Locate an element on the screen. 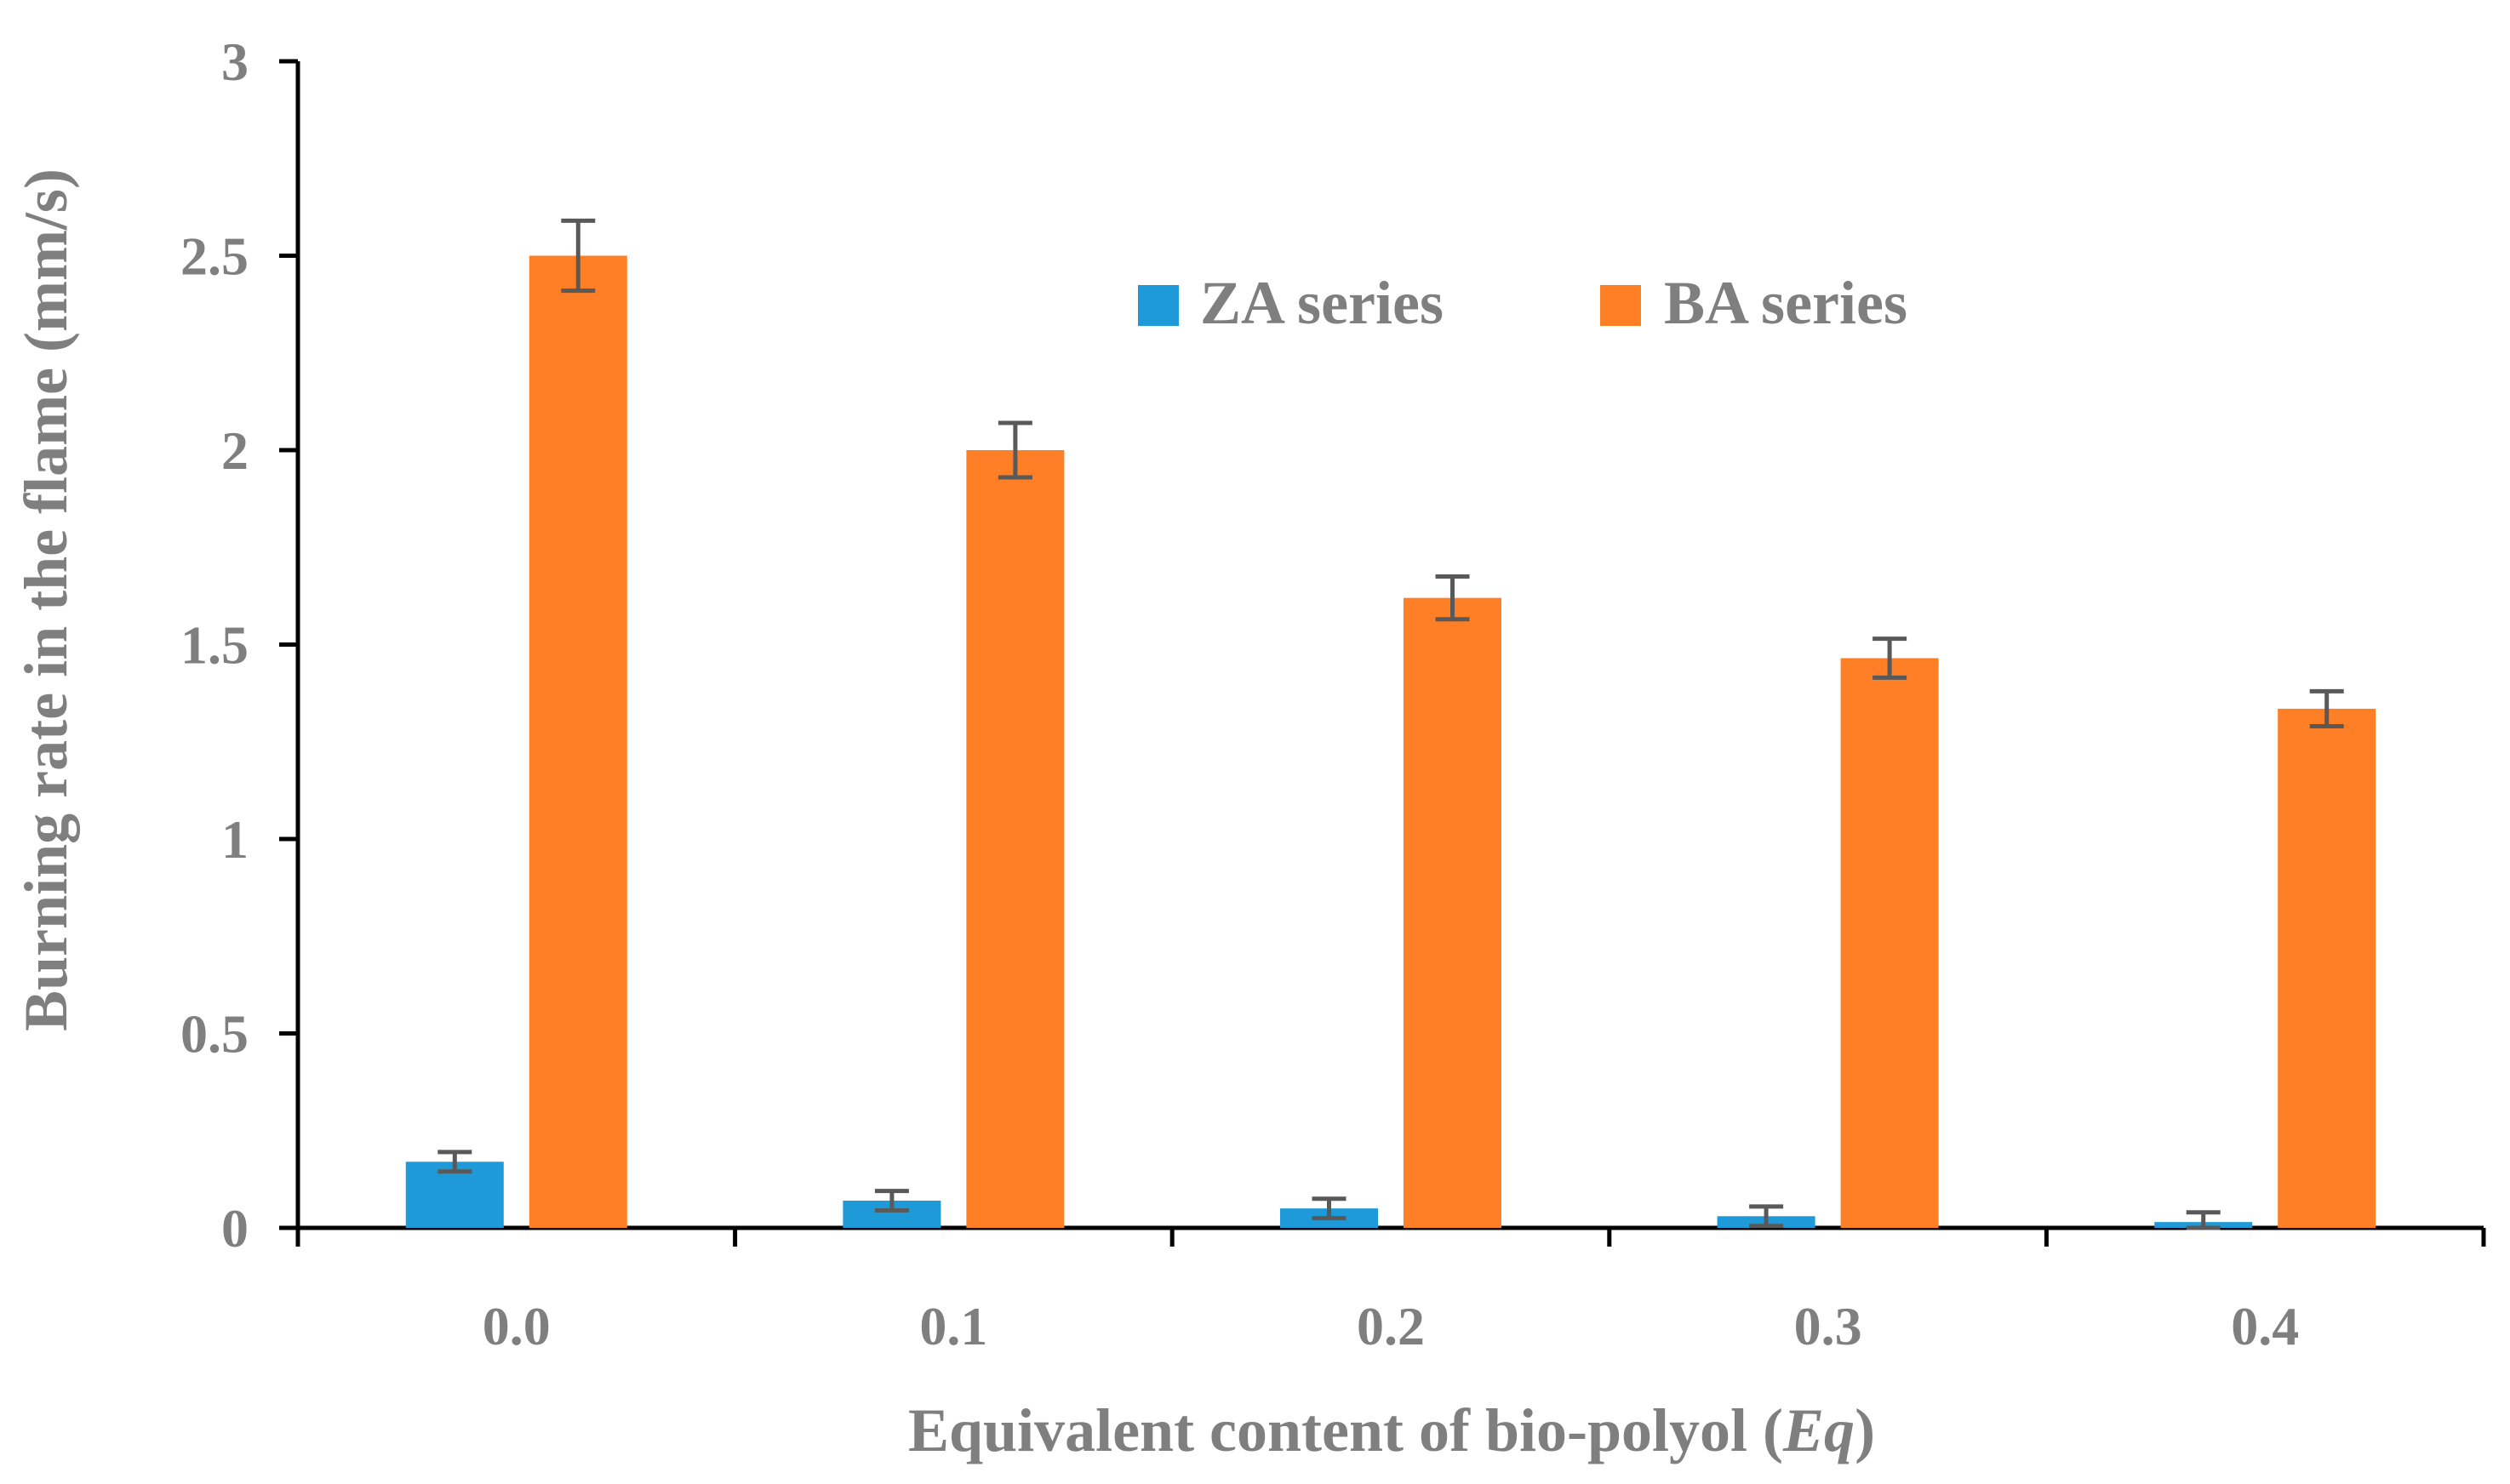 Image resolution: width=2510 pixels, height=1484 pixels. x-axis-title-italic: Eq is located at coordinates (1818, 1430).